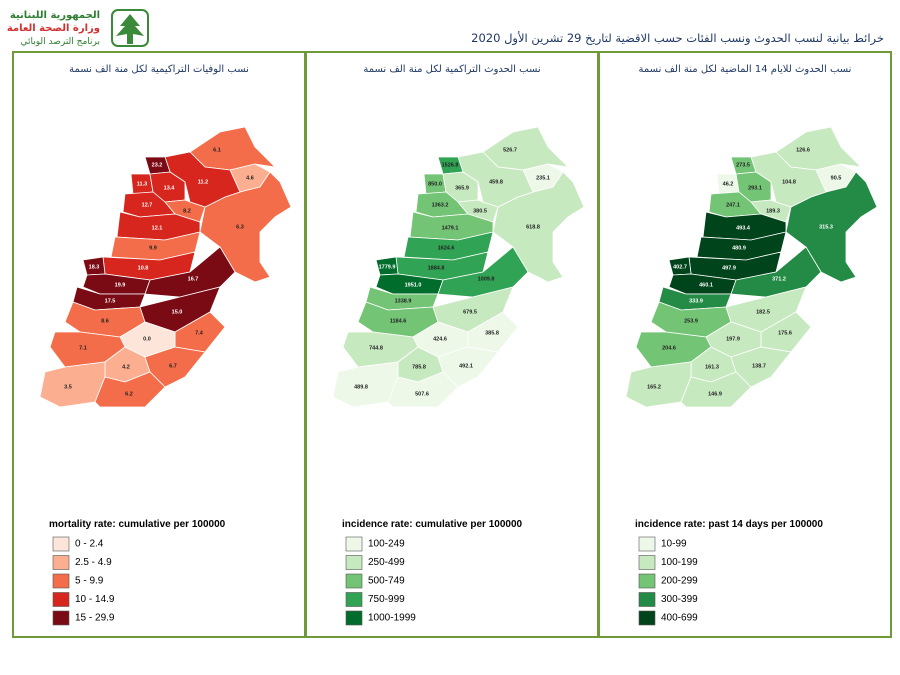 The width and height of the screenshot is (900, 675). Describe the element at coordinates (173, 366) in the screenshot. I see `district-label: 6.7` at that location.